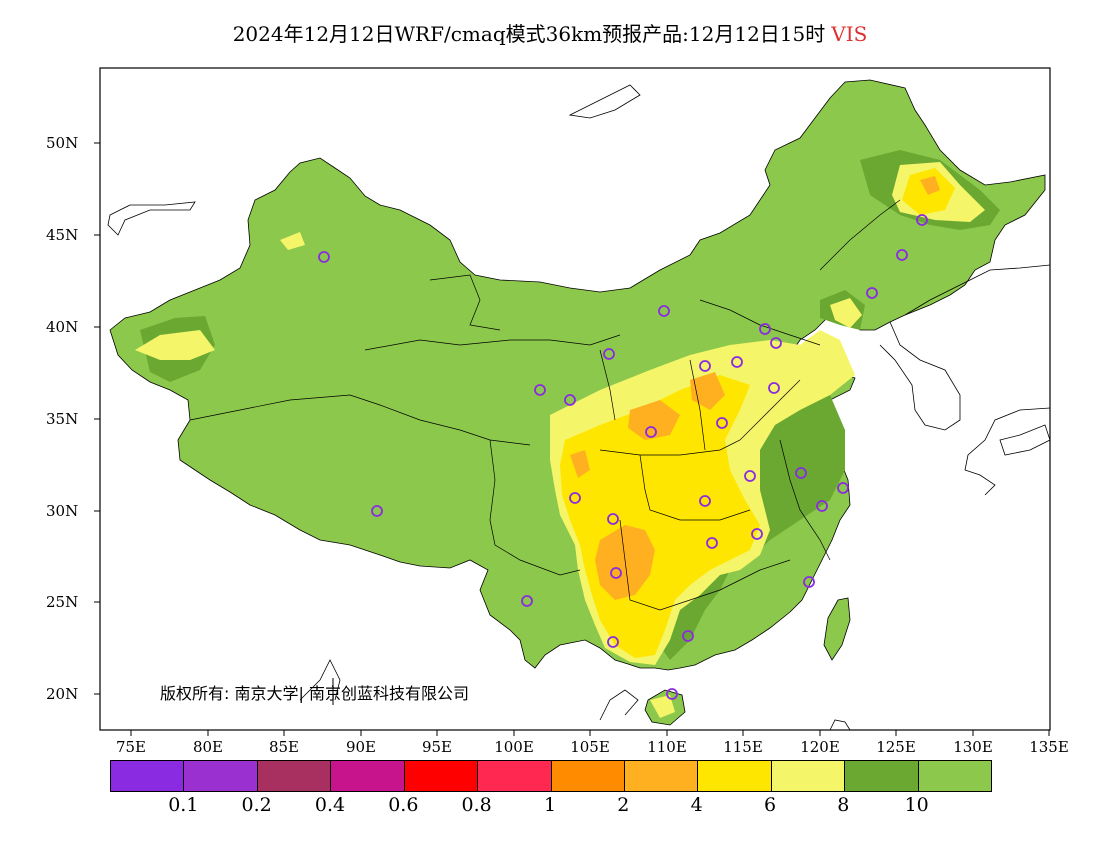 Image resolution: width=1100 pixels, height=850 pixels. I want to click on lon-label-105e: 105E, so click(590, 747).